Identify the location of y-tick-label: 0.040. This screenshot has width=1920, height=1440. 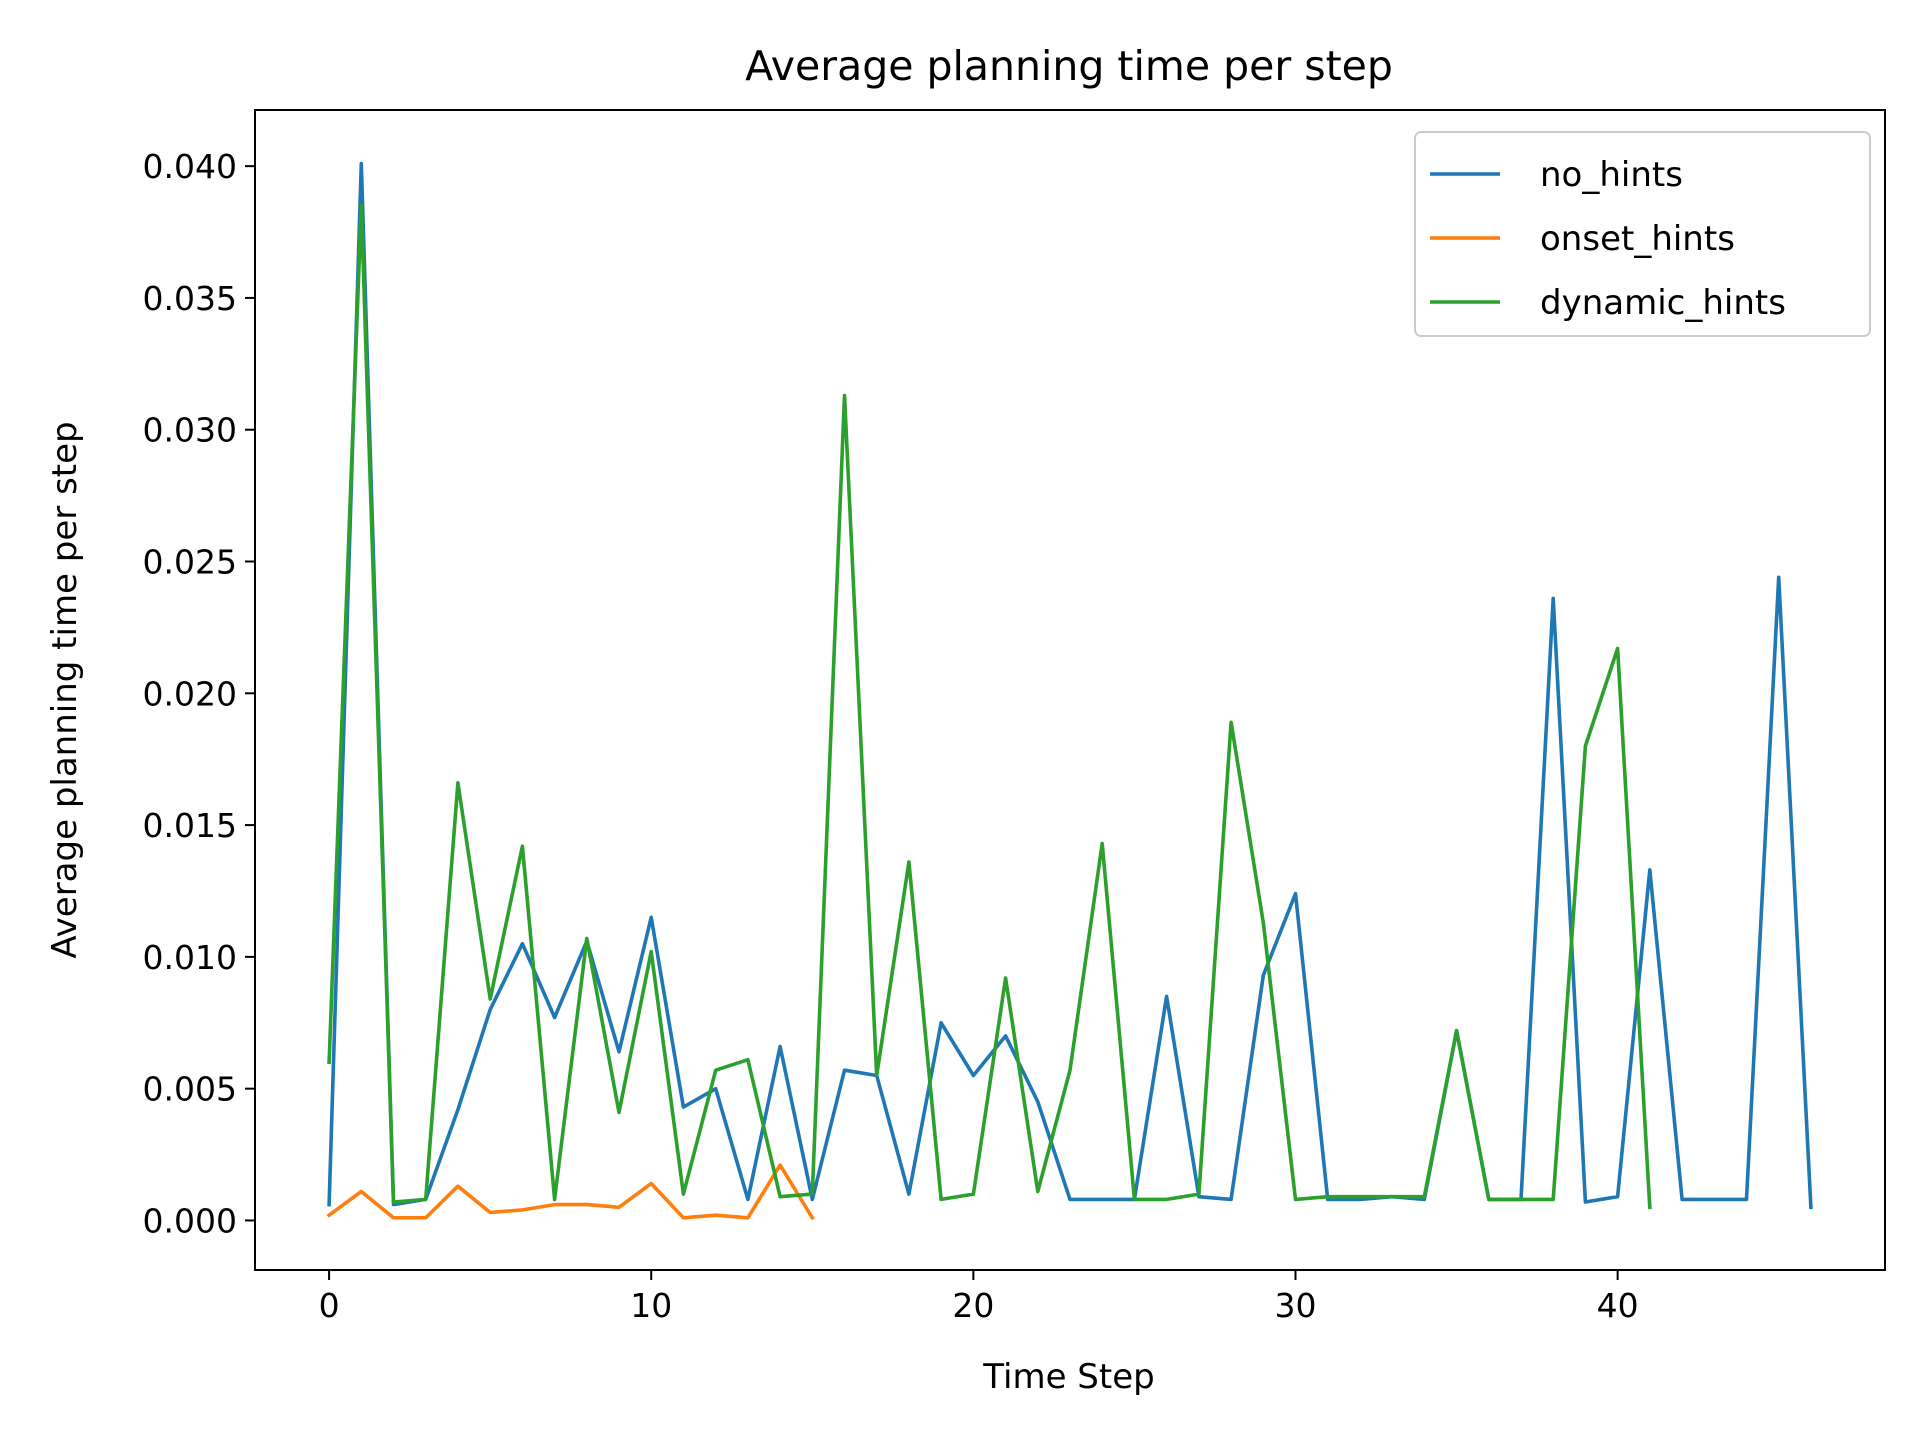
(190, 166).